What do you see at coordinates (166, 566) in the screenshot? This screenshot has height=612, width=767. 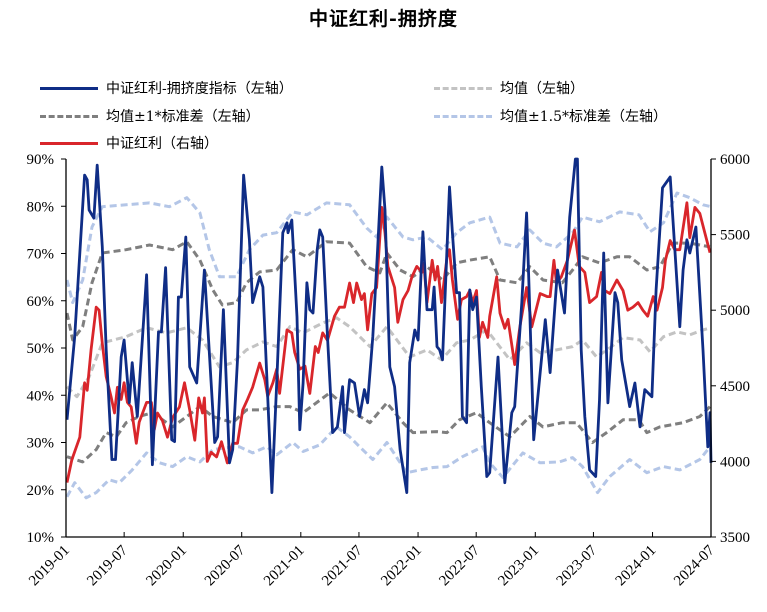 I see `x-tick-label: 2020-01` at bounding box center [166, 566].